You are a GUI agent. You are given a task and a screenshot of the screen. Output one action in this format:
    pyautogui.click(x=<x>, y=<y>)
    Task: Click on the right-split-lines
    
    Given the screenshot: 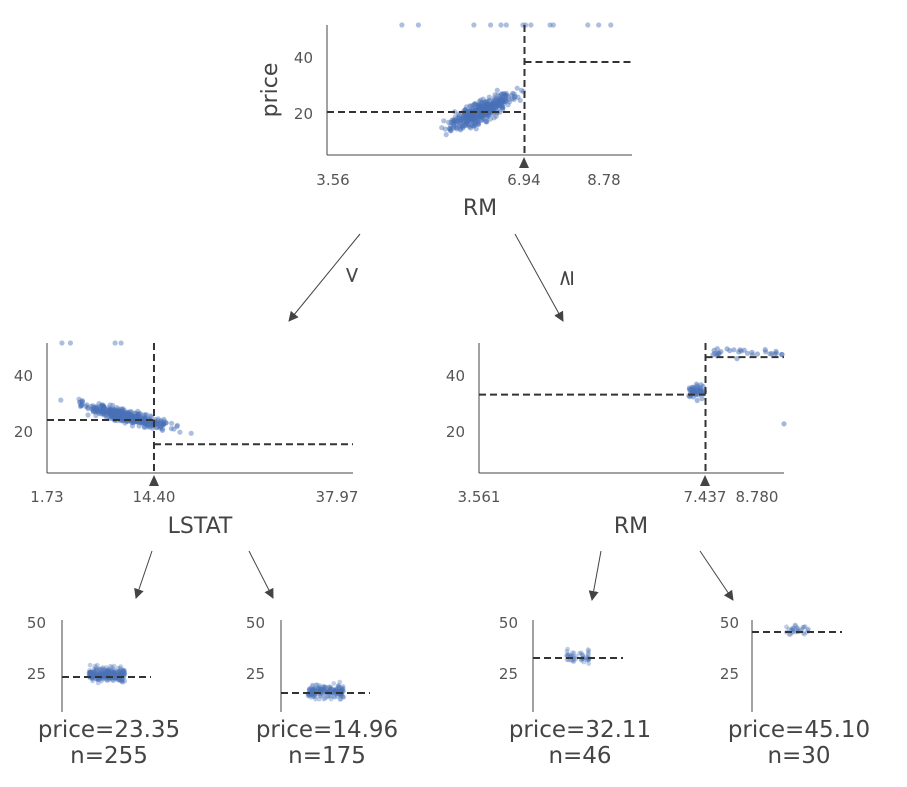 What is the action you would take?
    pyautogui.click(x=631, y=408)
    